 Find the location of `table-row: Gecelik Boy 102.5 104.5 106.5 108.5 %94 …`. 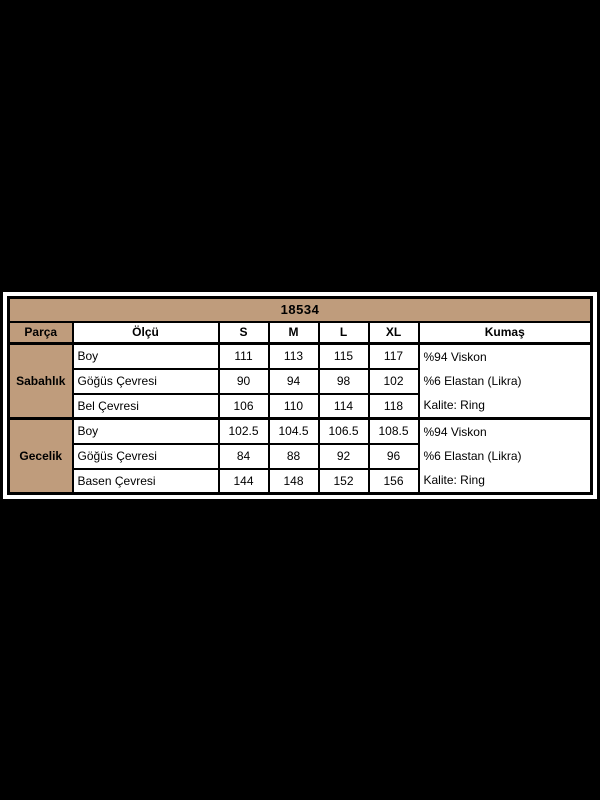

table-row: Gecelik Boy 102.5 104.5 106.5 108.5 %94 … is located at coordinates (300, 456).